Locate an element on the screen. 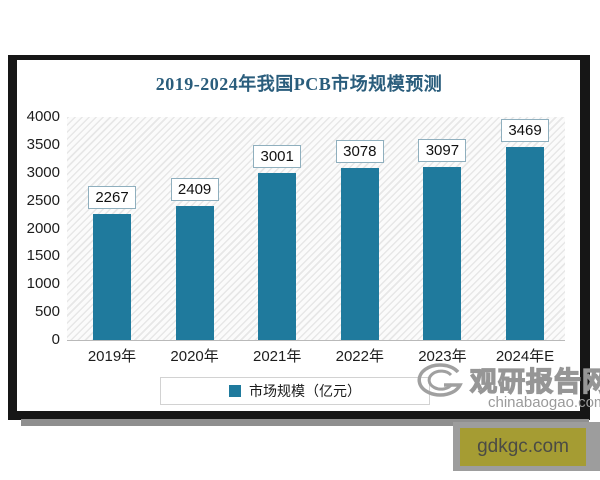 The height and width of the screenshot is (480, 600). y-tick-label: 2000 is located at coordinates (43, 228).